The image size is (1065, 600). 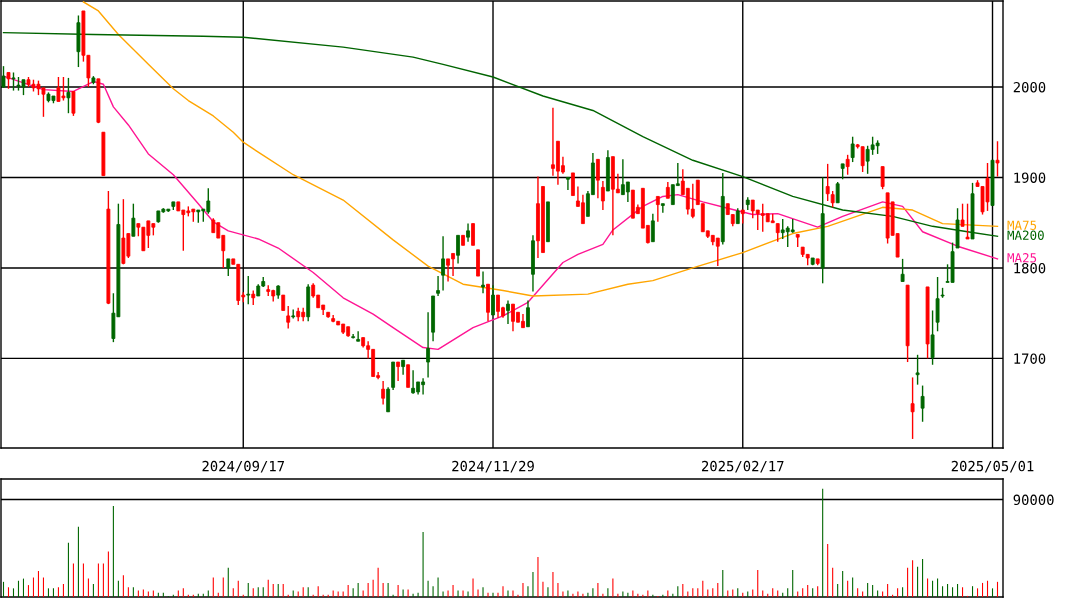 I want to click on y-tick-label: 1700, so click(x=1030, y=358).